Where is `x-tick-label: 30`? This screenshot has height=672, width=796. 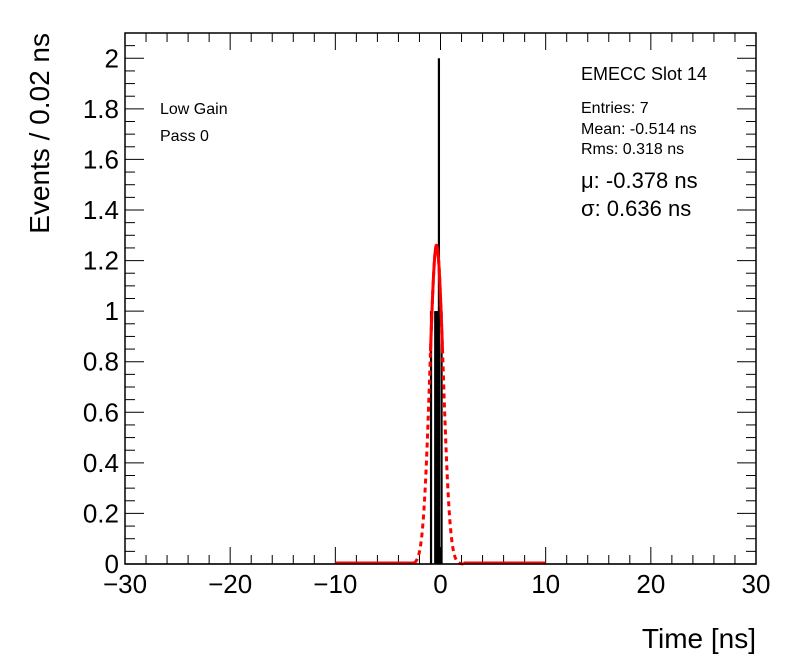
x-tick-label: 30 is located at coordinates (756, 584).